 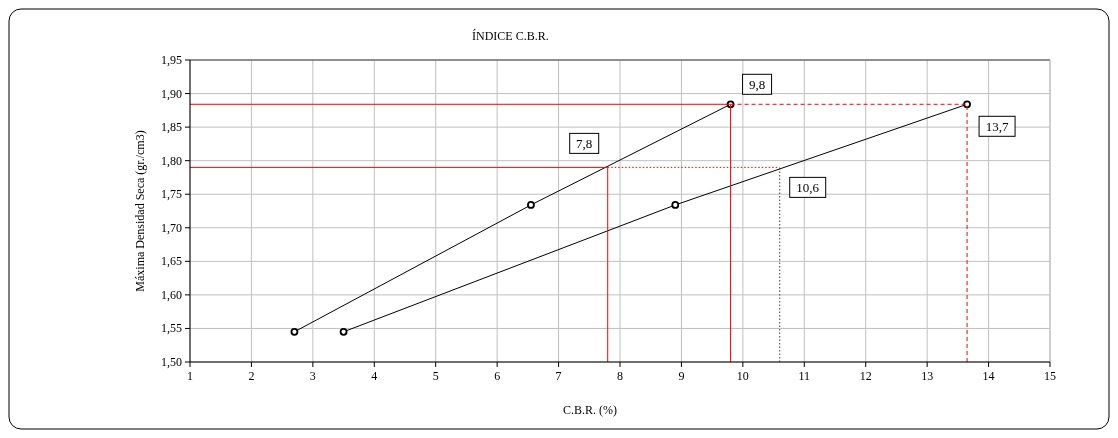 I want to click on y-tick-label: 1,80, so click(x=171, y=160).